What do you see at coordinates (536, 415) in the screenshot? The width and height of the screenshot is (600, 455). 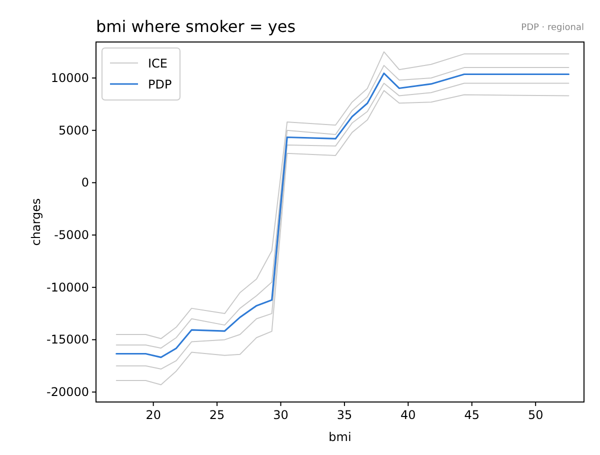 I see `x-tick-label: 50` at bounding box center [536, 415].